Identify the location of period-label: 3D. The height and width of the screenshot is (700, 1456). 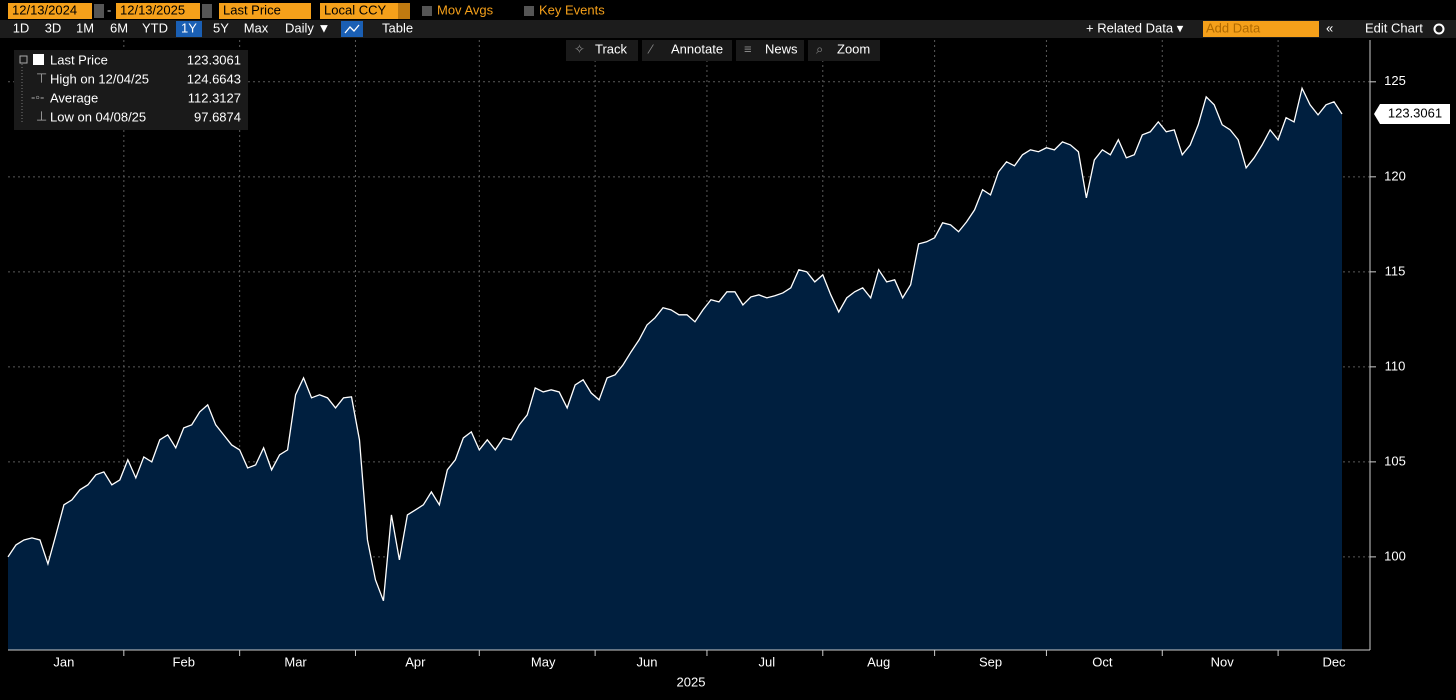
(53, 27).